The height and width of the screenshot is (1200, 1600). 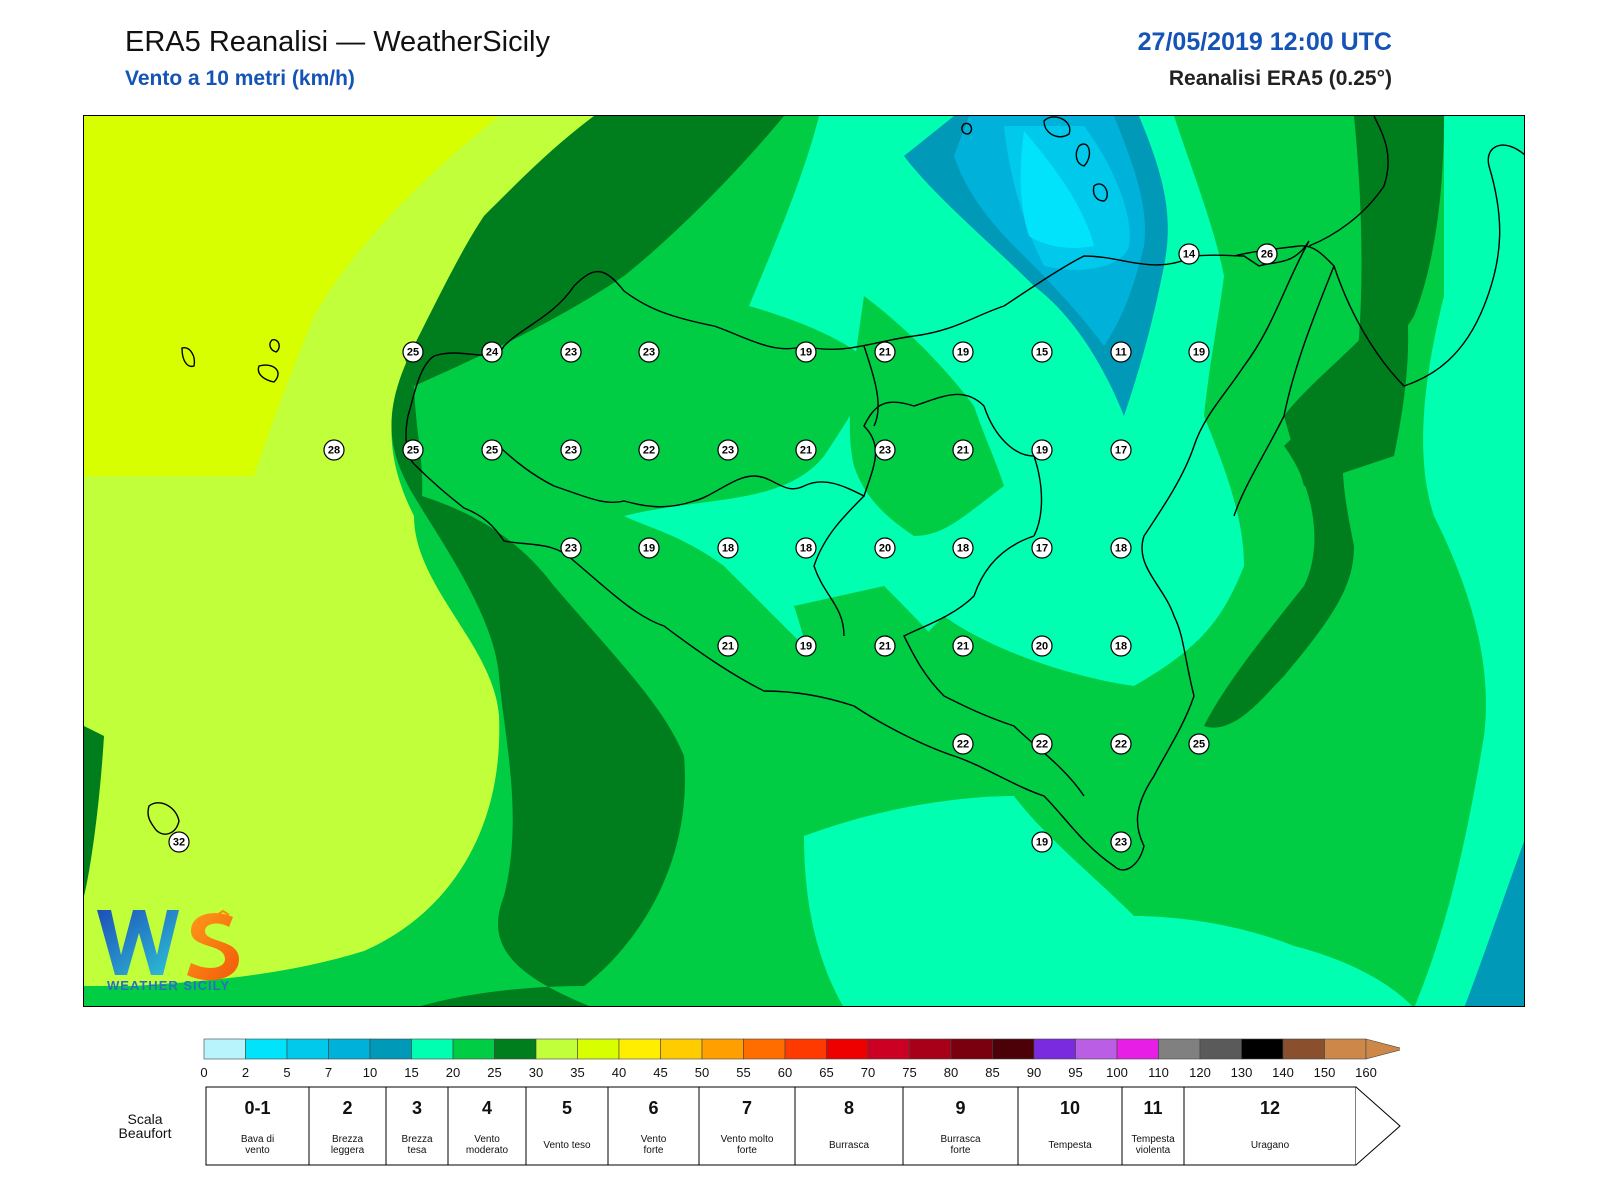 I want to click on station-marker: 24, so click(x=492, y=352).